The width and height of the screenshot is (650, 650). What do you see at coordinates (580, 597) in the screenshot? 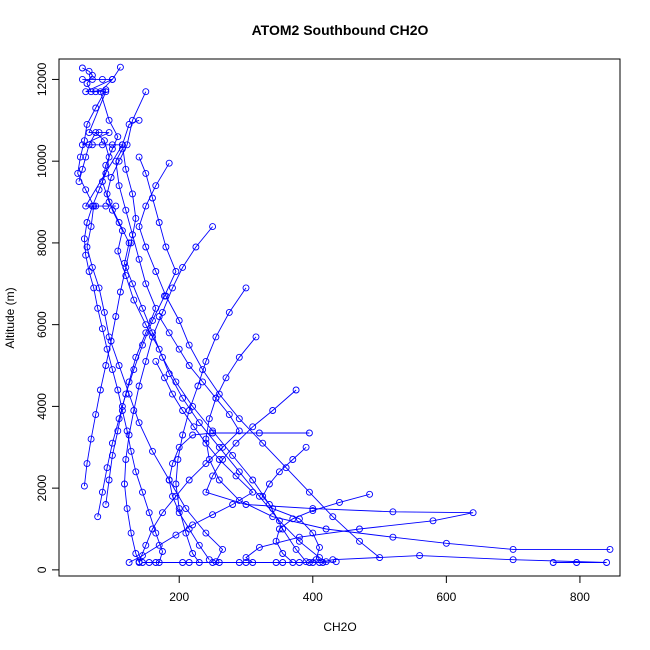
I see `x-tick-label: 800` at bounding box center [580, 597].